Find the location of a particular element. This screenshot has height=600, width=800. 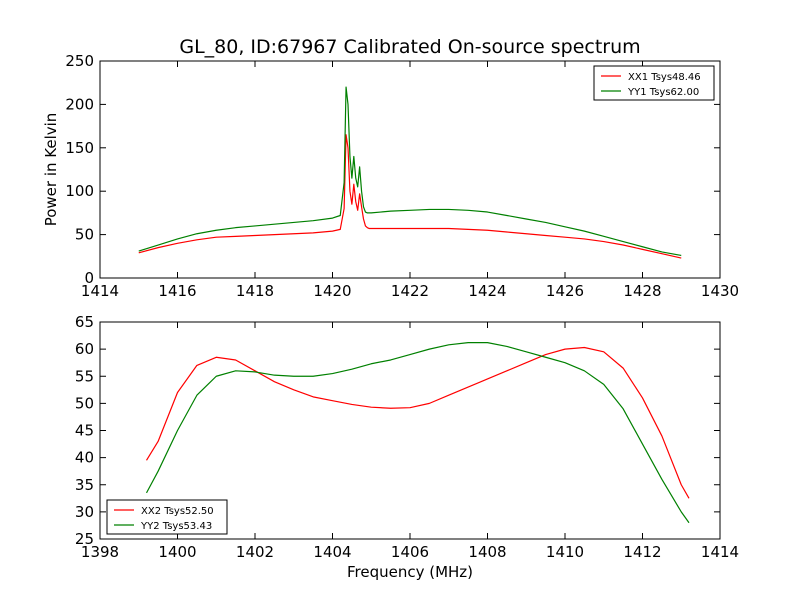

x-tick-label: 1404 is located at coordinates (332, 552).